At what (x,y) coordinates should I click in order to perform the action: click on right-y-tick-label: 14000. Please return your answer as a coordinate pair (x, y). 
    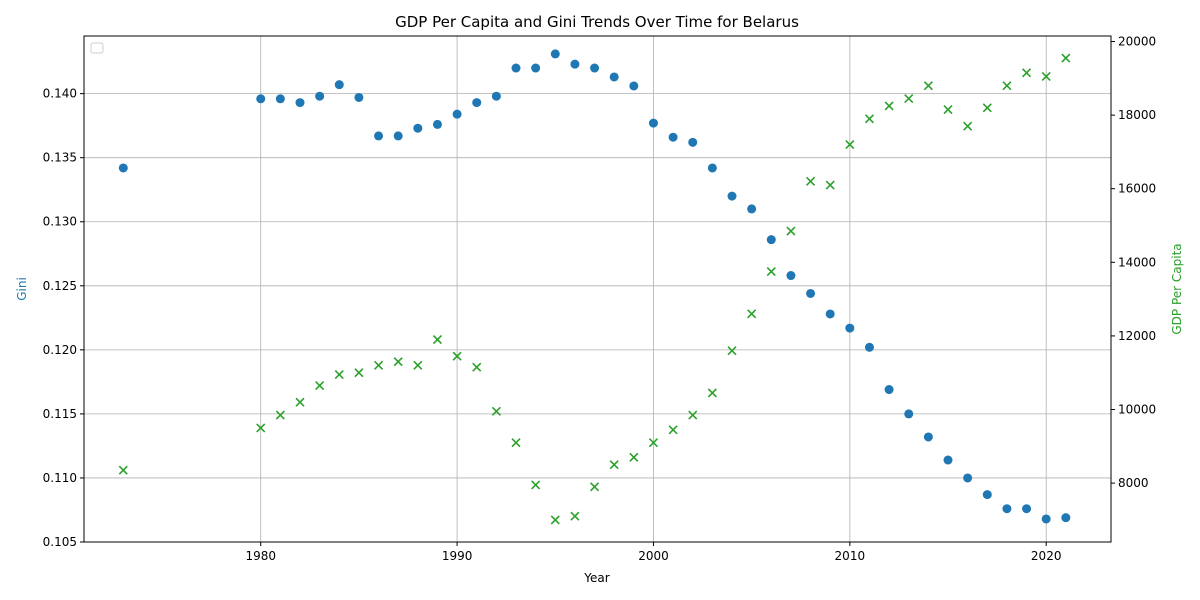
    Looking at the image, I should click on (1137, 262).